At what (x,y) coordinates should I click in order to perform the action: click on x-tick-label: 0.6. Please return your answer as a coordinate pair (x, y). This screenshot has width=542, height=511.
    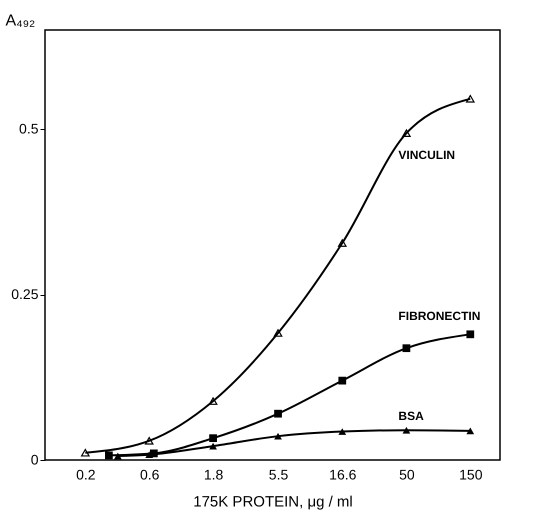
    Looking at the image, I should click on (150, 474).